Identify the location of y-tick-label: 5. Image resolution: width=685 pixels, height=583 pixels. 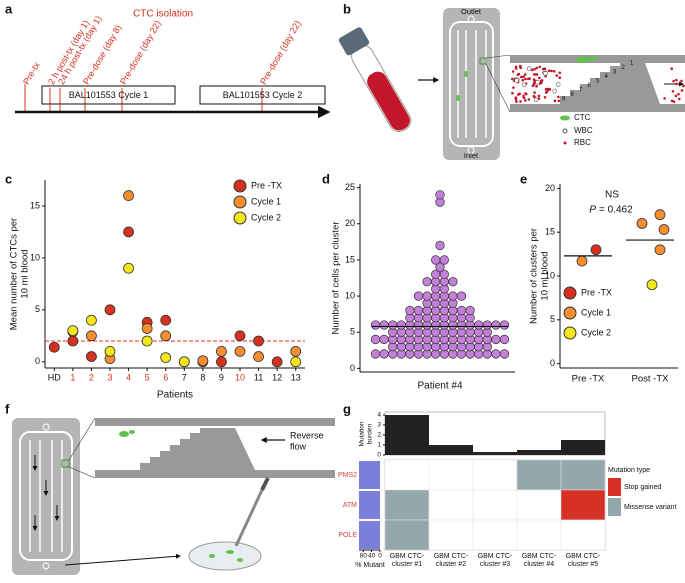
(37, 309).